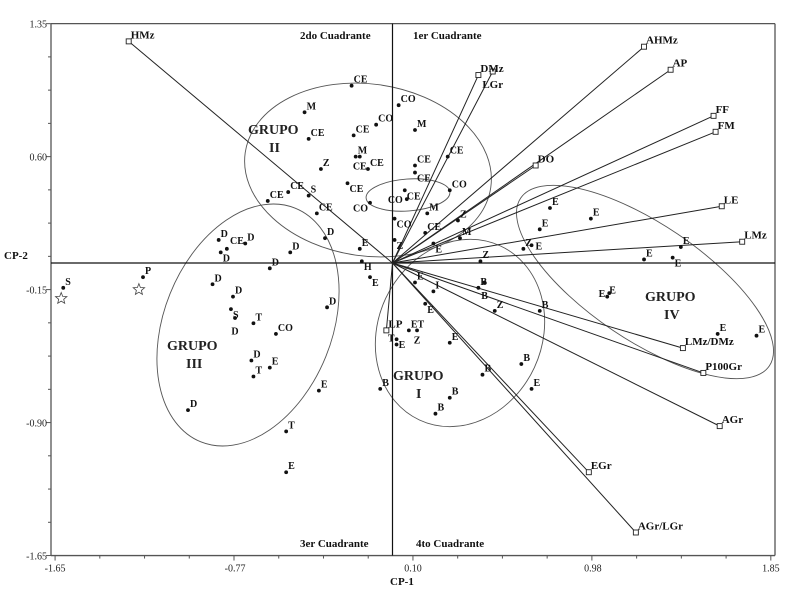  I want to click on vector-label: DMz, so click(491, 69).